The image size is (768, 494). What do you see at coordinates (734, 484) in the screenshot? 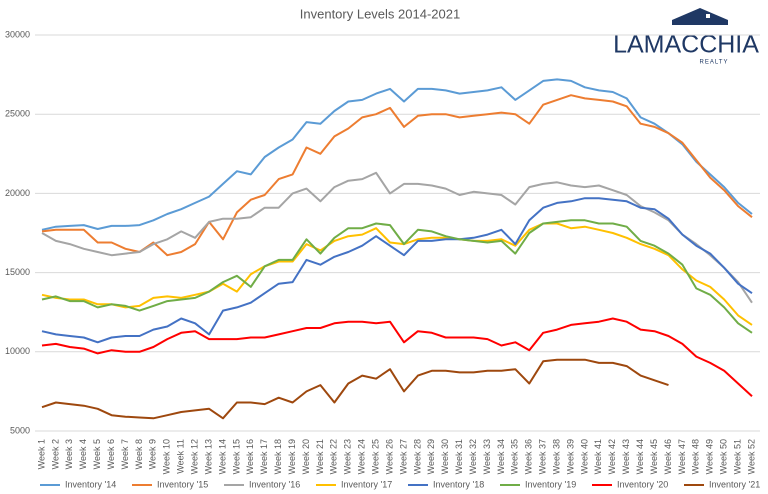
I see `legend-label: Inventory '21` at bounding box center [734, 484].